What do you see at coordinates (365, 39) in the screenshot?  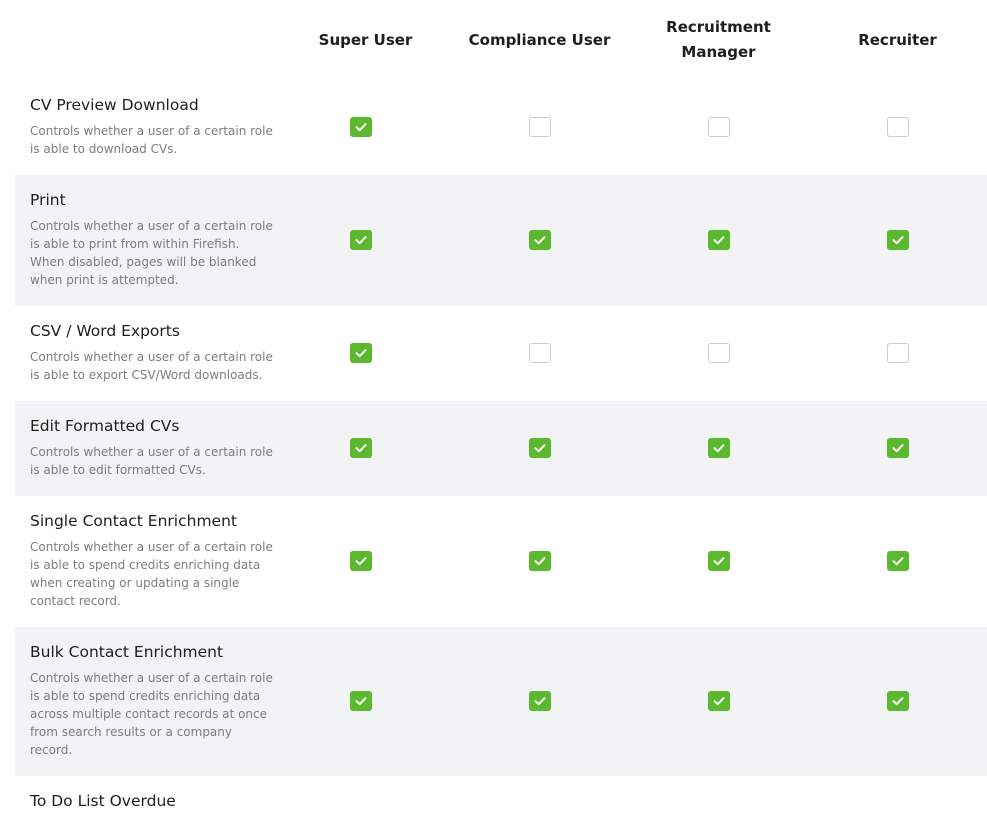 I see `column-label: Super User` at bounding box center [365, 39].